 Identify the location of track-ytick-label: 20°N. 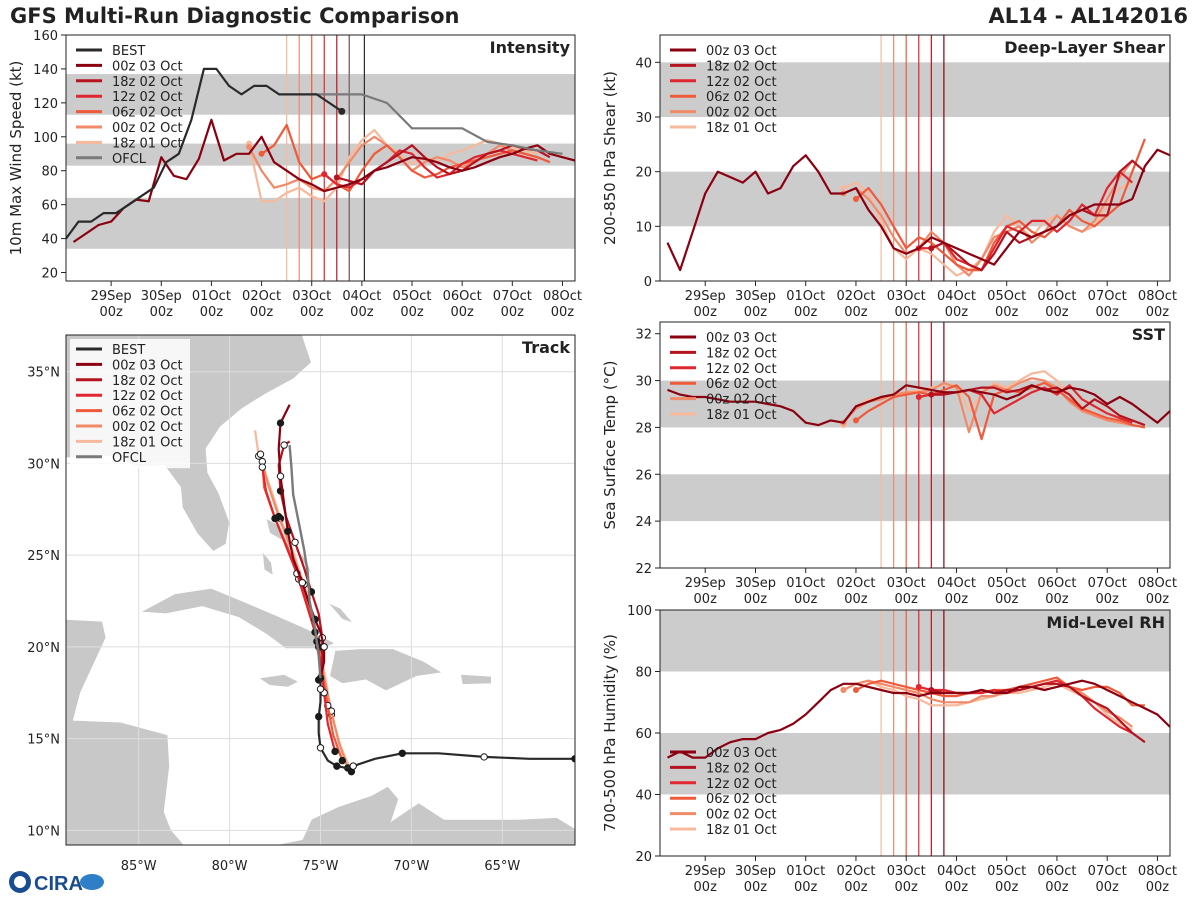
(43, 648).